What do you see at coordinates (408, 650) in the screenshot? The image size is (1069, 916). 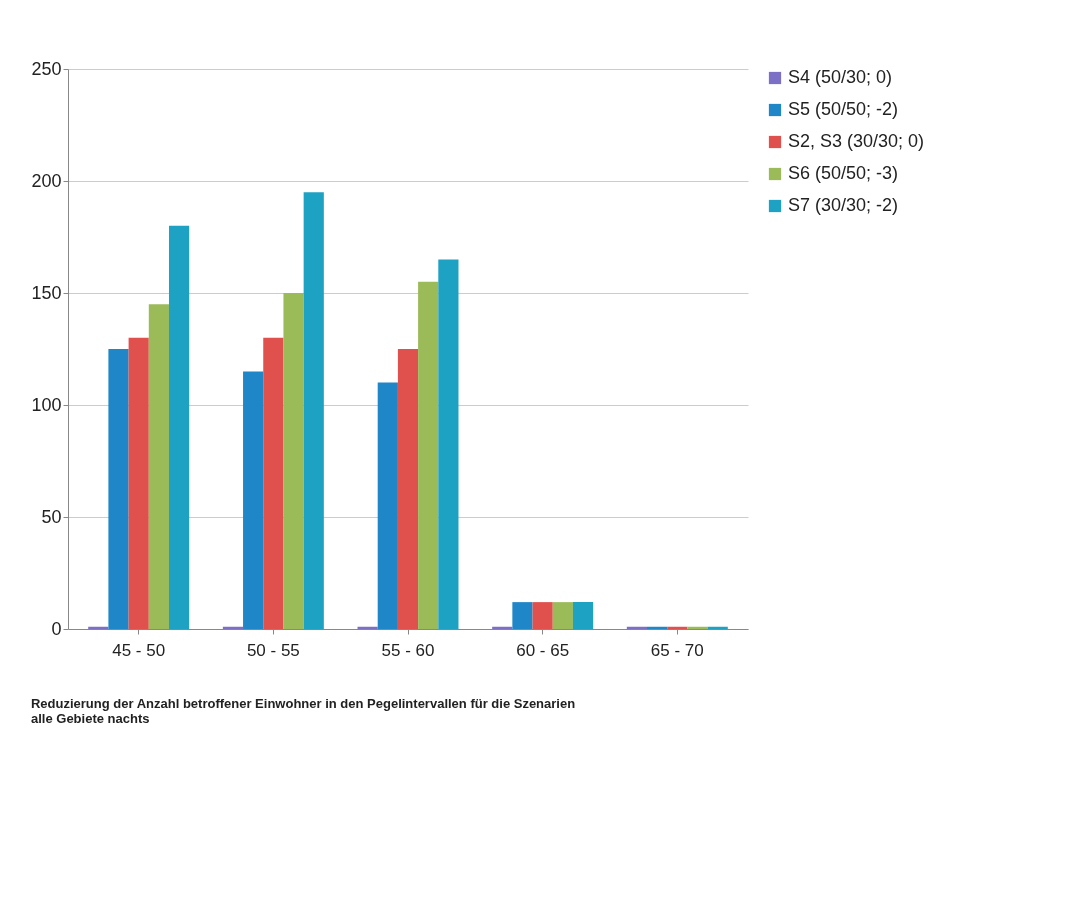 I see `x-tick-label: 55 - 60` at bounding box center [408, 650].